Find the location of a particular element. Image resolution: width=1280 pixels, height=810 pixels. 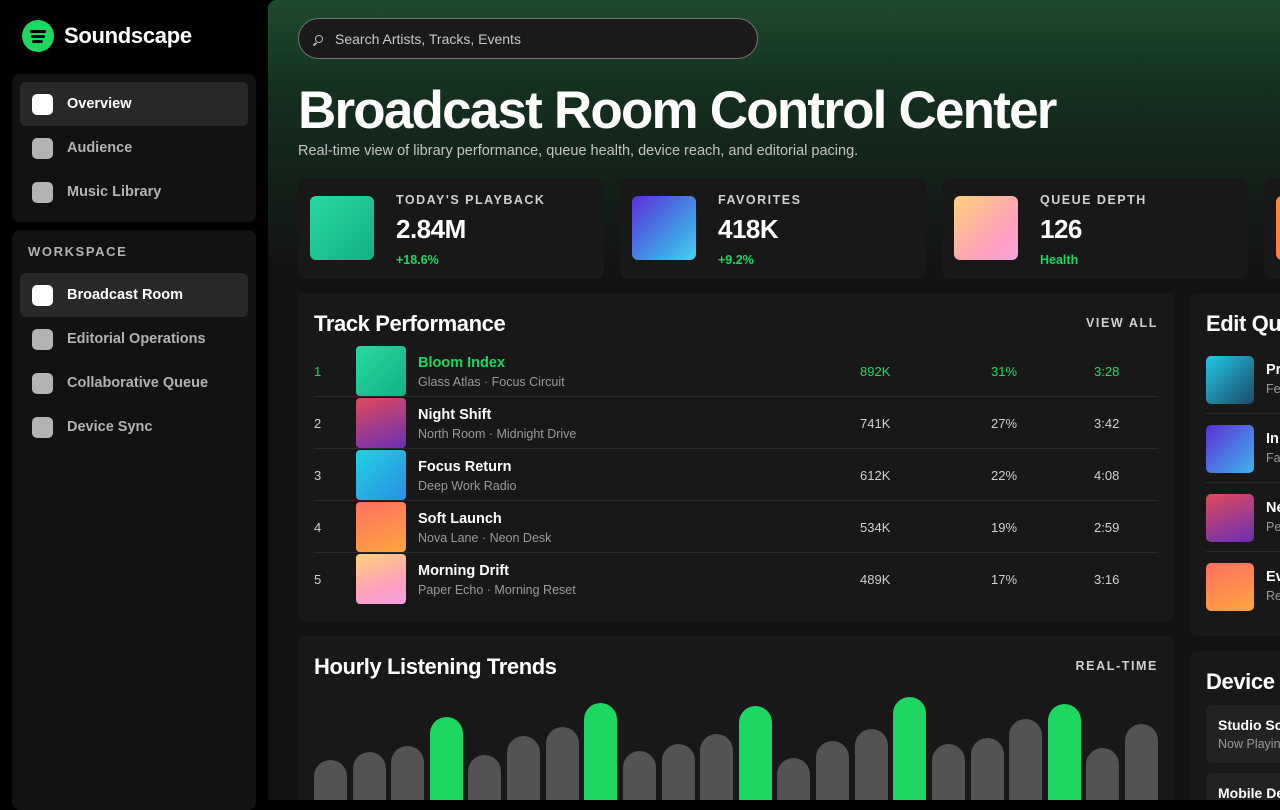

sidebar-item-label: Broadcast Room is located at coordinates (125, 295).